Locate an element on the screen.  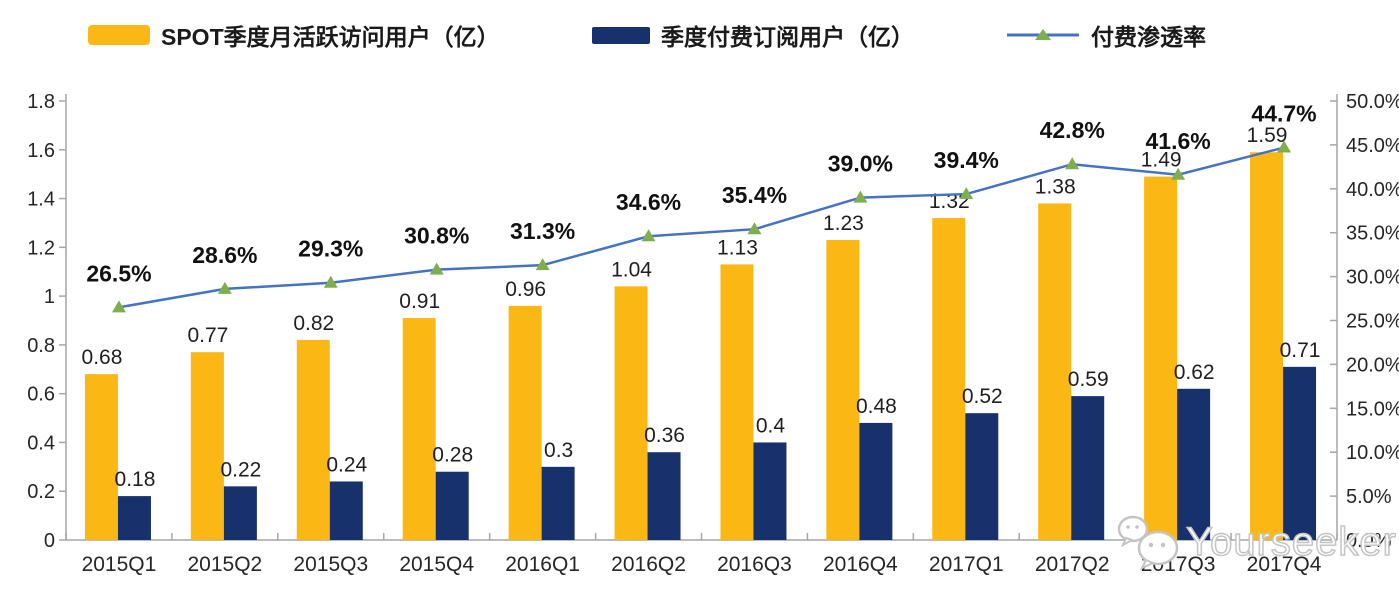
penetration-label: 39.4% is located at coordinates (966, 160).